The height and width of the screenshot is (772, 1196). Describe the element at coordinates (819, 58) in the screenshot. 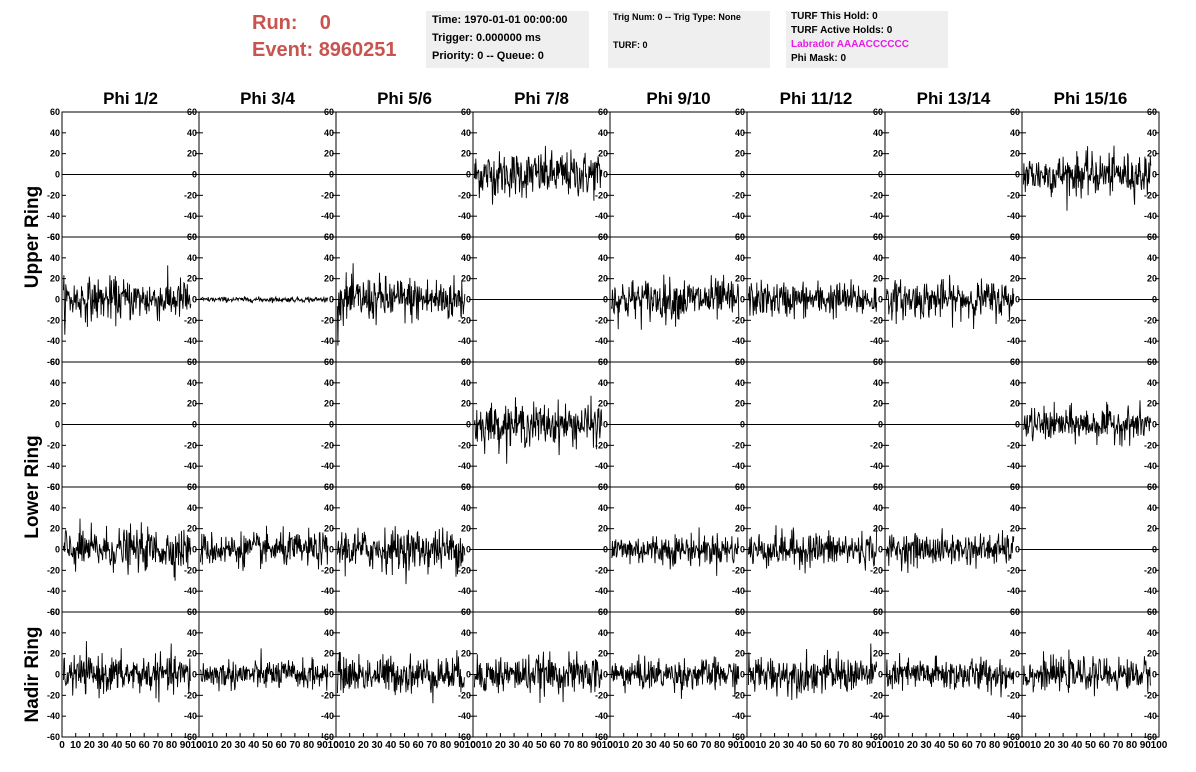

I see `phi-mask-text: Phi Mask: 0` at that location.